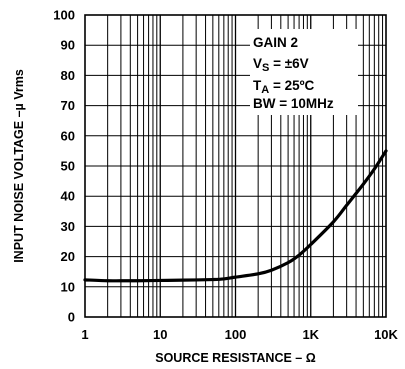 This screenshot has height=369, width=405. I want to click on y-tick-label: 30, so click(68, 226).